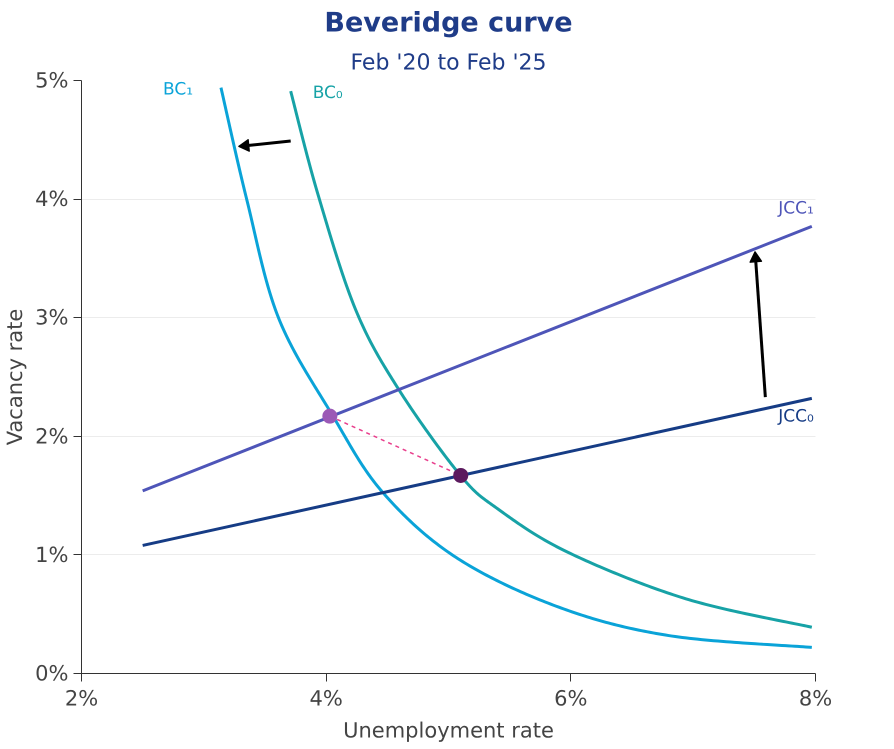 This screenshot has width=894, height=749. I want to click on y-tick-label: 2%, so click(52, 436).